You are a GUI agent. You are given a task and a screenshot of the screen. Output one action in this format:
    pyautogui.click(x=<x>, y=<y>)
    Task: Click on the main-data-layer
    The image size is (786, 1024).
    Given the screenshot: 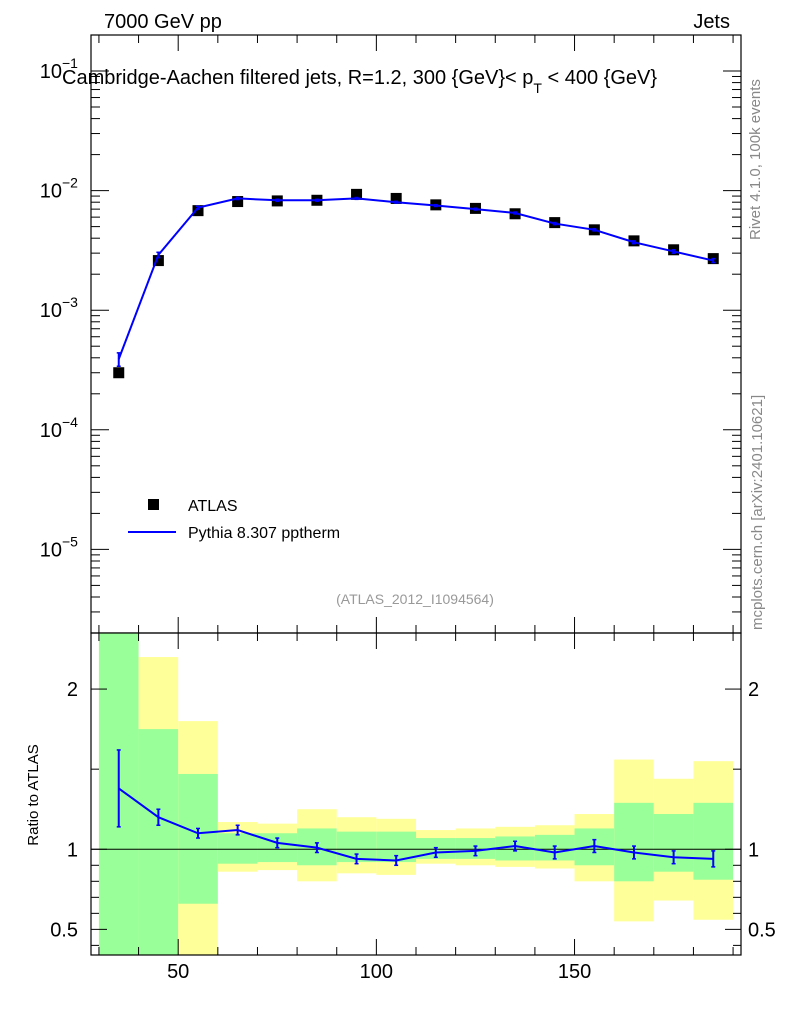 What is the action you would take?
    pyautogui.click(x=416, y=283)
    